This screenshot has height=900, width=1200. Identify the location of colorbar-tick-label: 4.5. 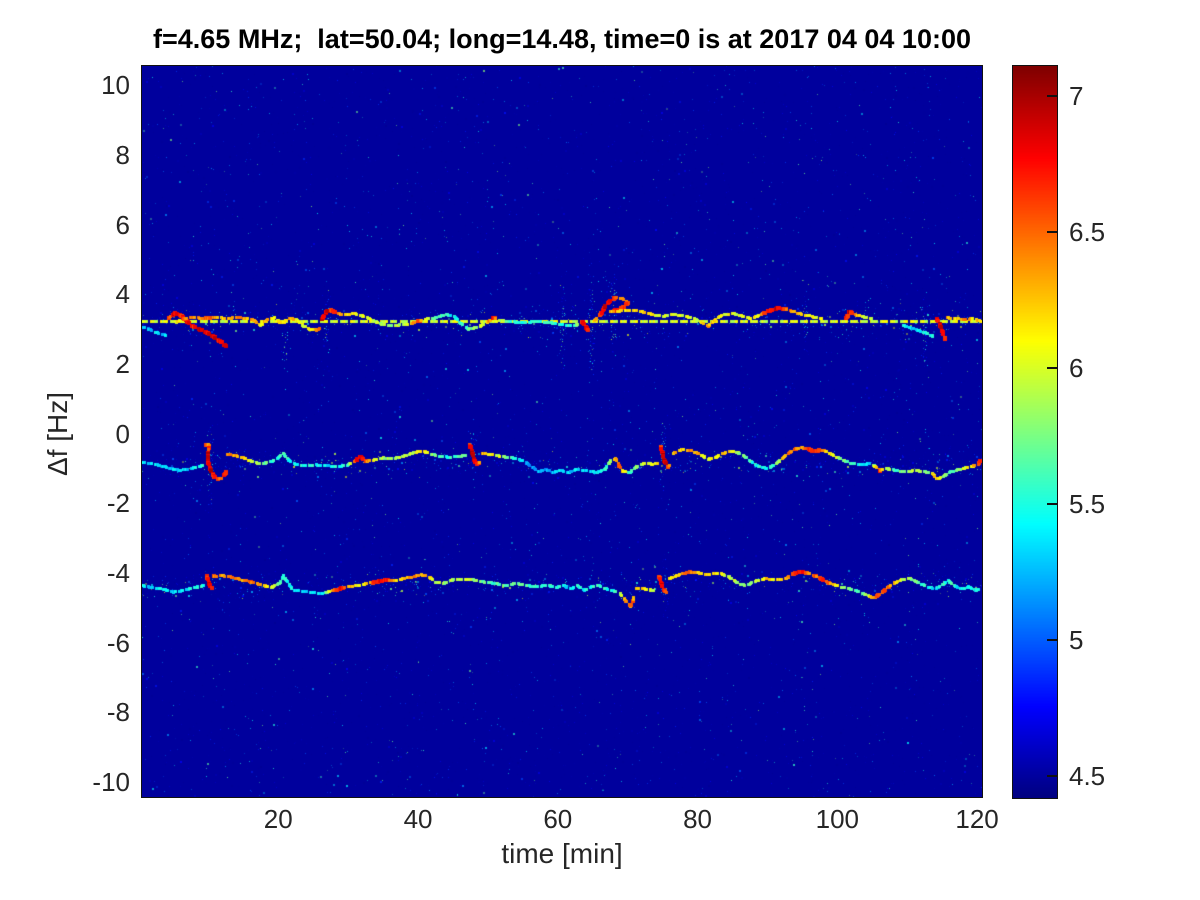
(1087, 776).